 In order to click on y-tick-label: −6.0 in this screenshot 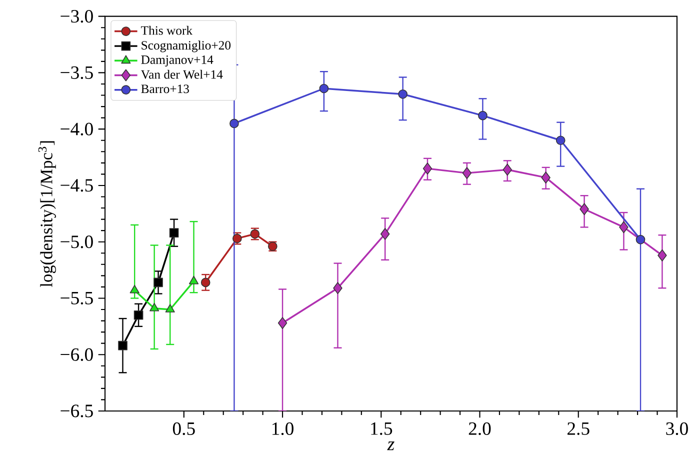, I will do `click(76, 354)`.